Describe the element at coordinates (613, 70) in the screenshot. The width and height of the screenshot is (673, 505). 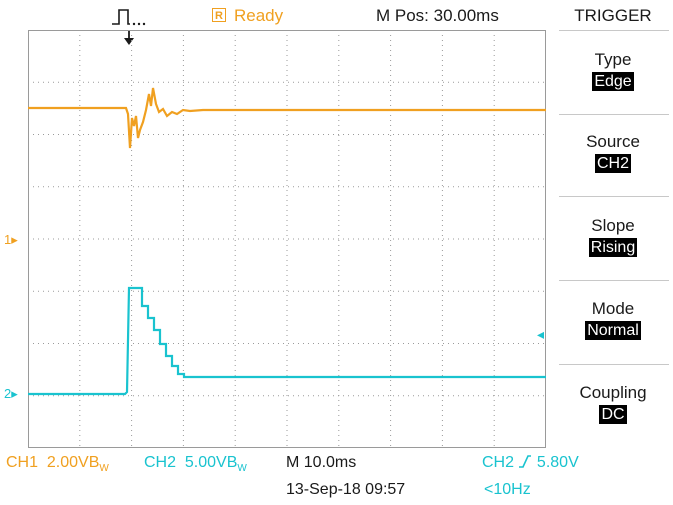
I see `menu-item-type: Type Edge` at that location.